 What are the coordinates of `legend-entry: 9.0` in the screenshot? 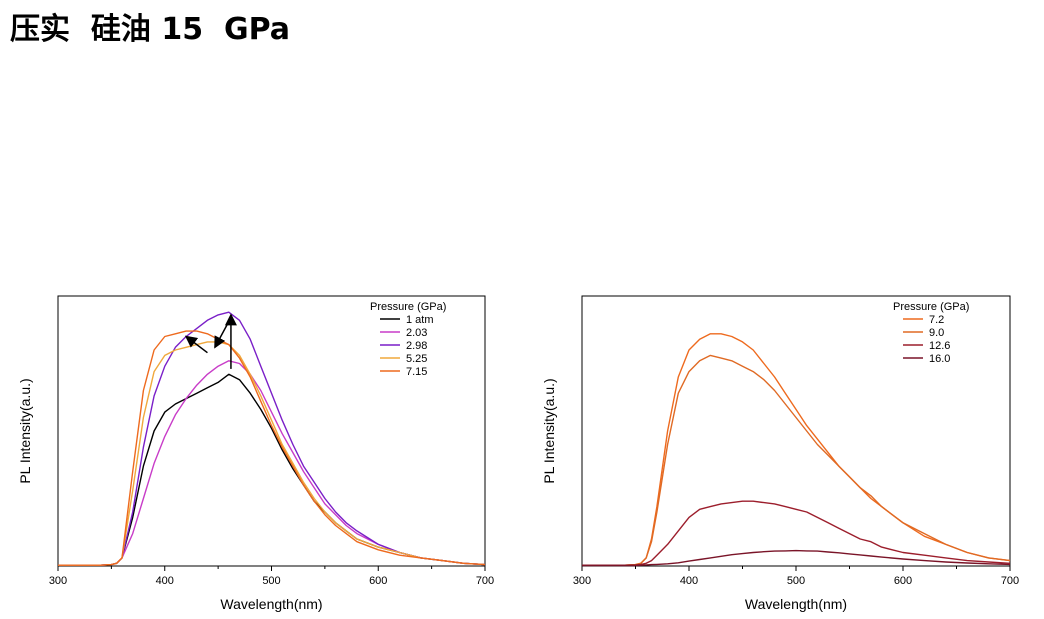 It's located at (936, 333).